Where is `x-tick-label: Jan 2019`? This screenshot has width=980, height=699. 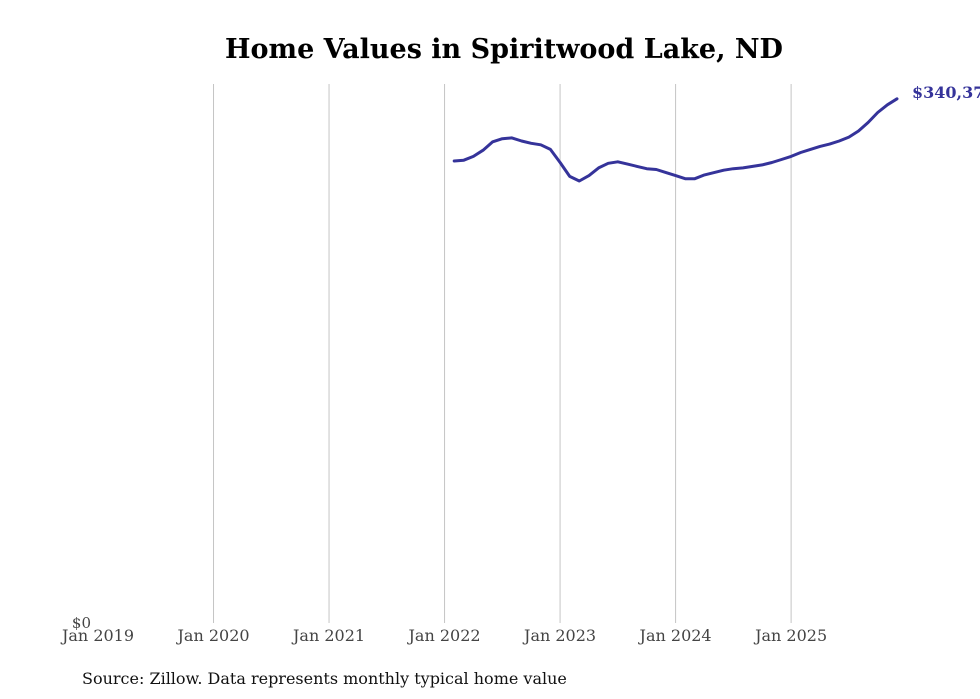 x-tick-label: Jan 2019 is located at coordinates (97, 635).